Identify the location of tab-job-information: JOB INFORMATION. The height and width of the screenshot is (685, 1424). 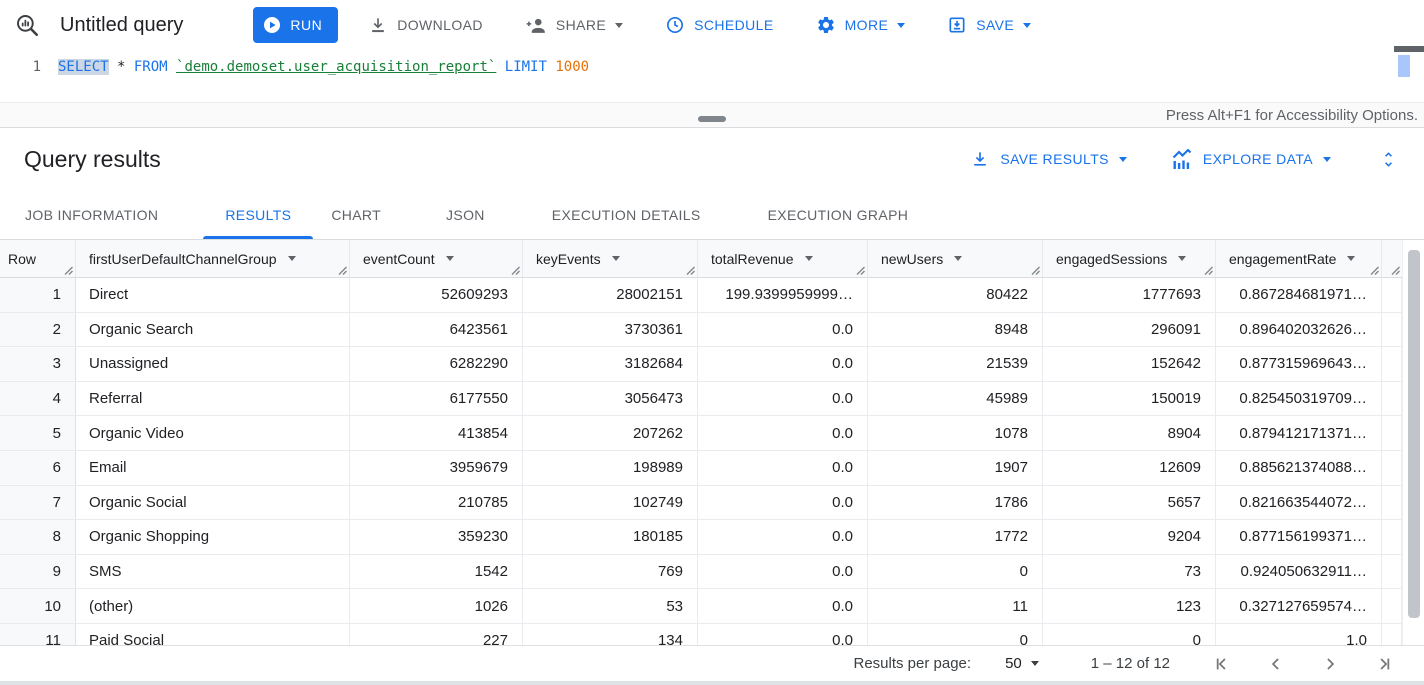
(92, 214).